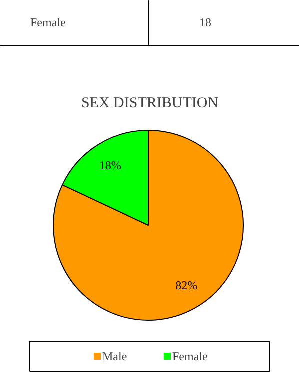  Describe the element at coordinates (150, 104) in the screenshot. I see `chart-title: SEX DISTRIBUTION` at that location.